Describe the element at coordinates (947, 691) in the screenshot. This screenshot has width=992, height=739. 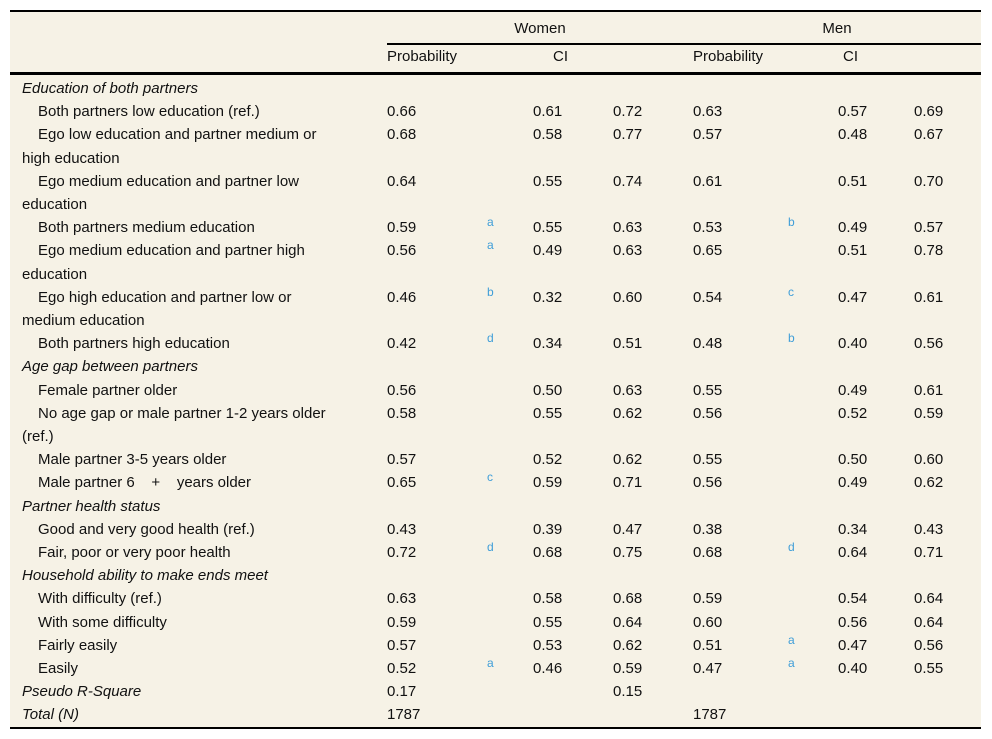
I see `cell-men-ci-upper` at that location.